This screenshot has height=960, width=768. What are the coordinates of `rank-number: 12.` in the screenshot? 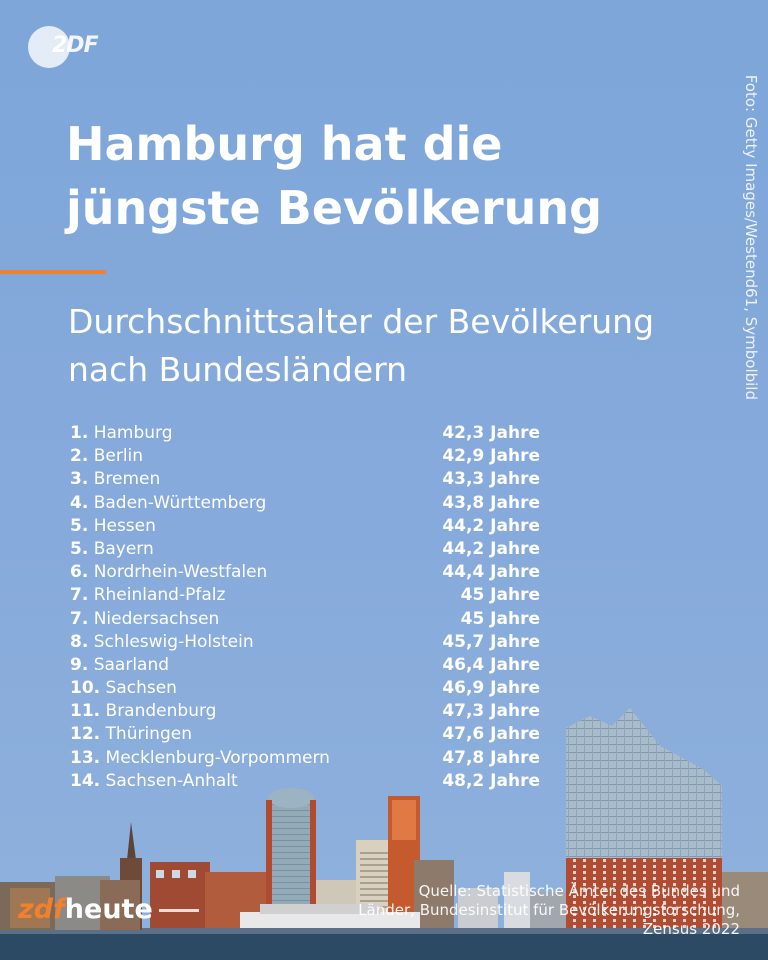 It's located at (85, 734).